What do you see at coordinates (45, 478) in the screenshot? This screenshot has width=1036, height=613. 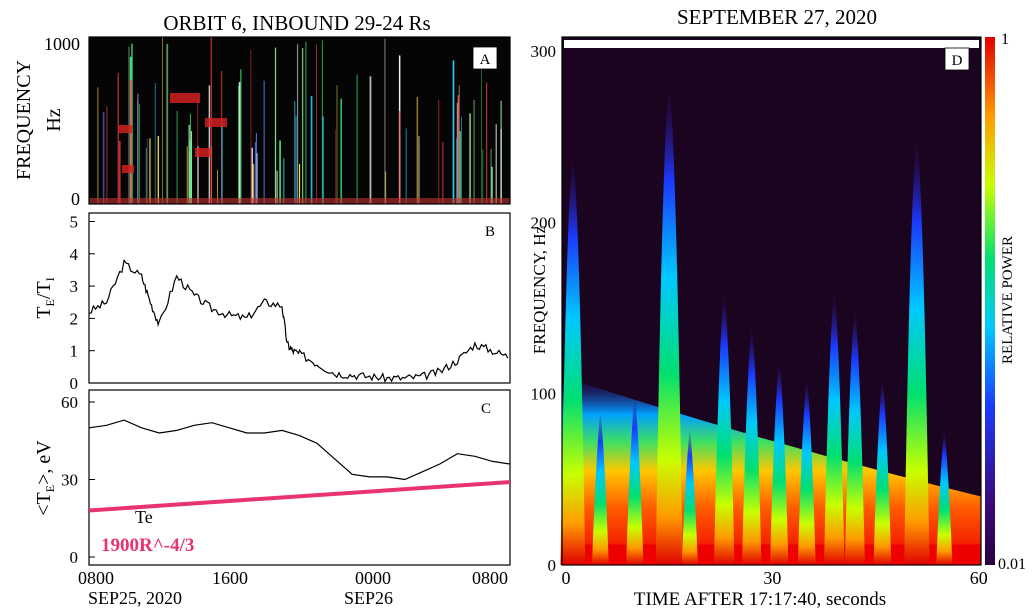 I see `panel-c-ylabel: <TE>, eV` at bounding box center [45, 478].